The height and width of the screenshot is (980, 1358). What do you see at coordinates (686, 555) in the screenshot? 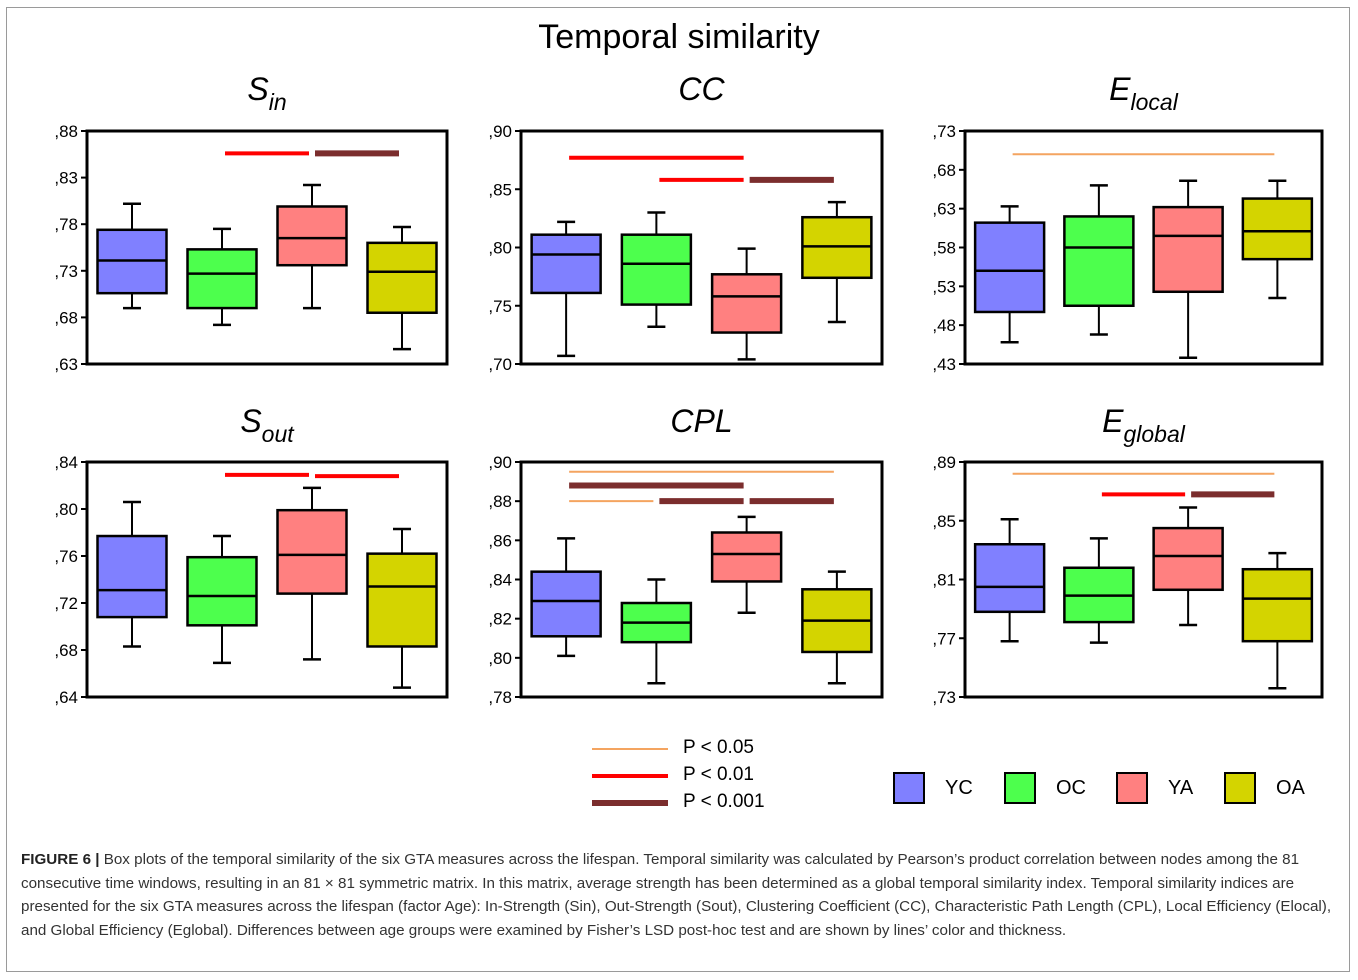
I see `panel-cpl: CPL ,78 ,80 ,82 ,84 ,86 ,88 ,90` at bounding box center [686, 555].